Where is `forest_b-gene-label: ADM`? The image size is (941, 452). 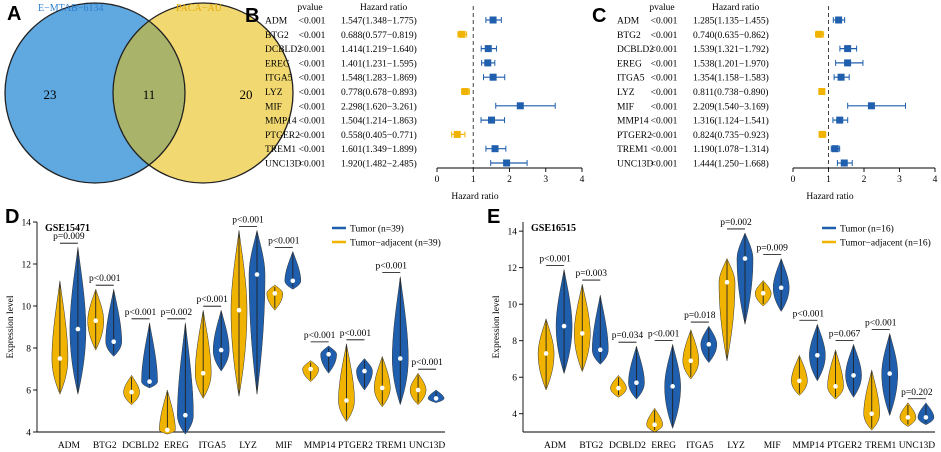 forest_b-gene-label: ADM is located at coordinates (276, 22).